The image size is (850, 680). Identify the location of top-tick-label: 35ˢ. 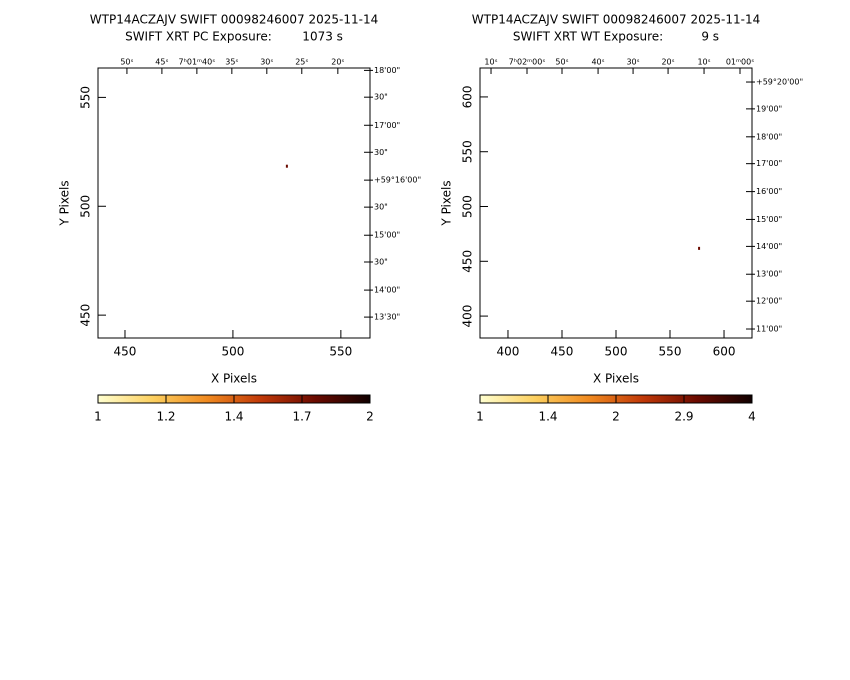
(231, 62).